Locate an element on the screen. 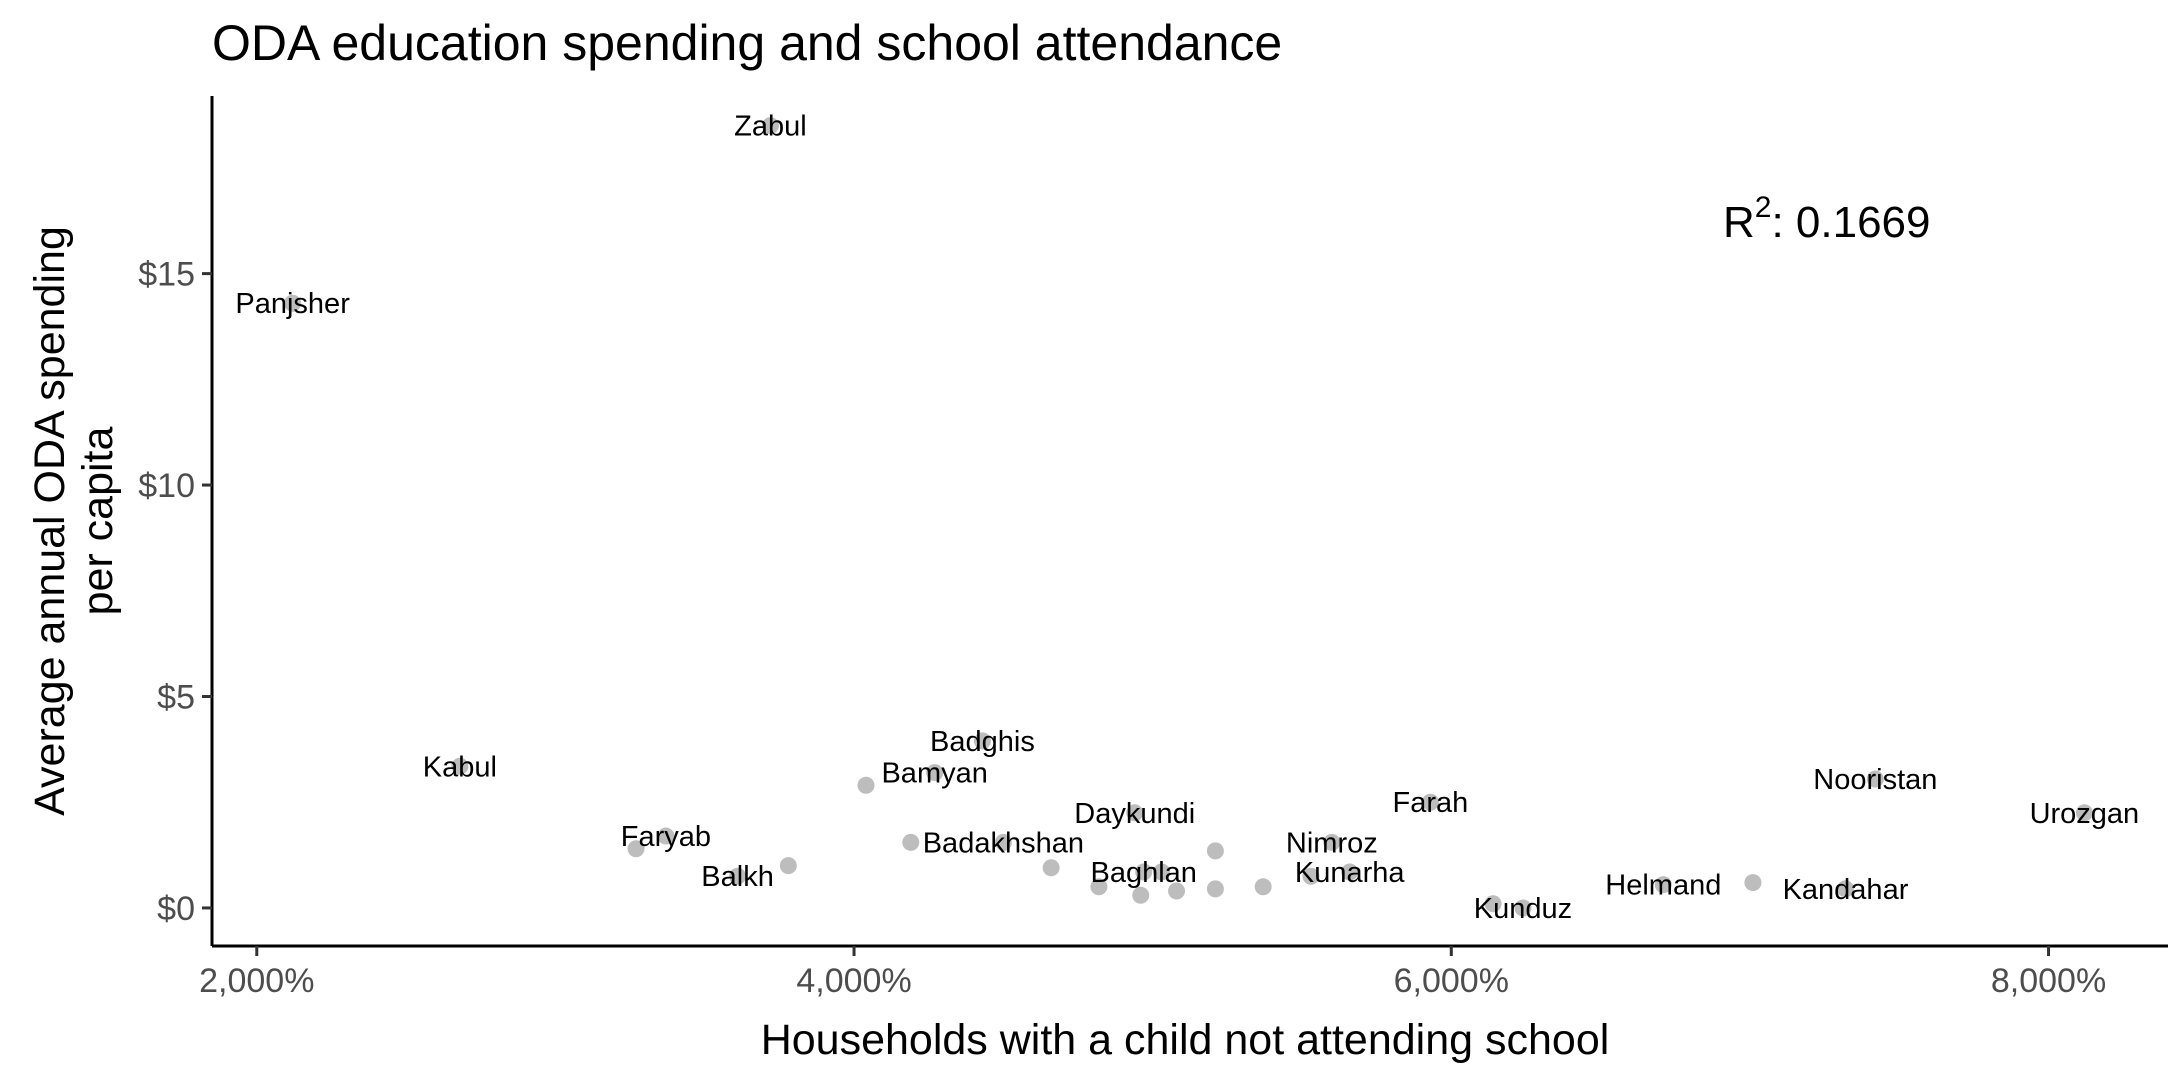 The image size is (2178, 1083). y-axis-title-line: Average annual ODA spending is located at coordinates (50, 521).